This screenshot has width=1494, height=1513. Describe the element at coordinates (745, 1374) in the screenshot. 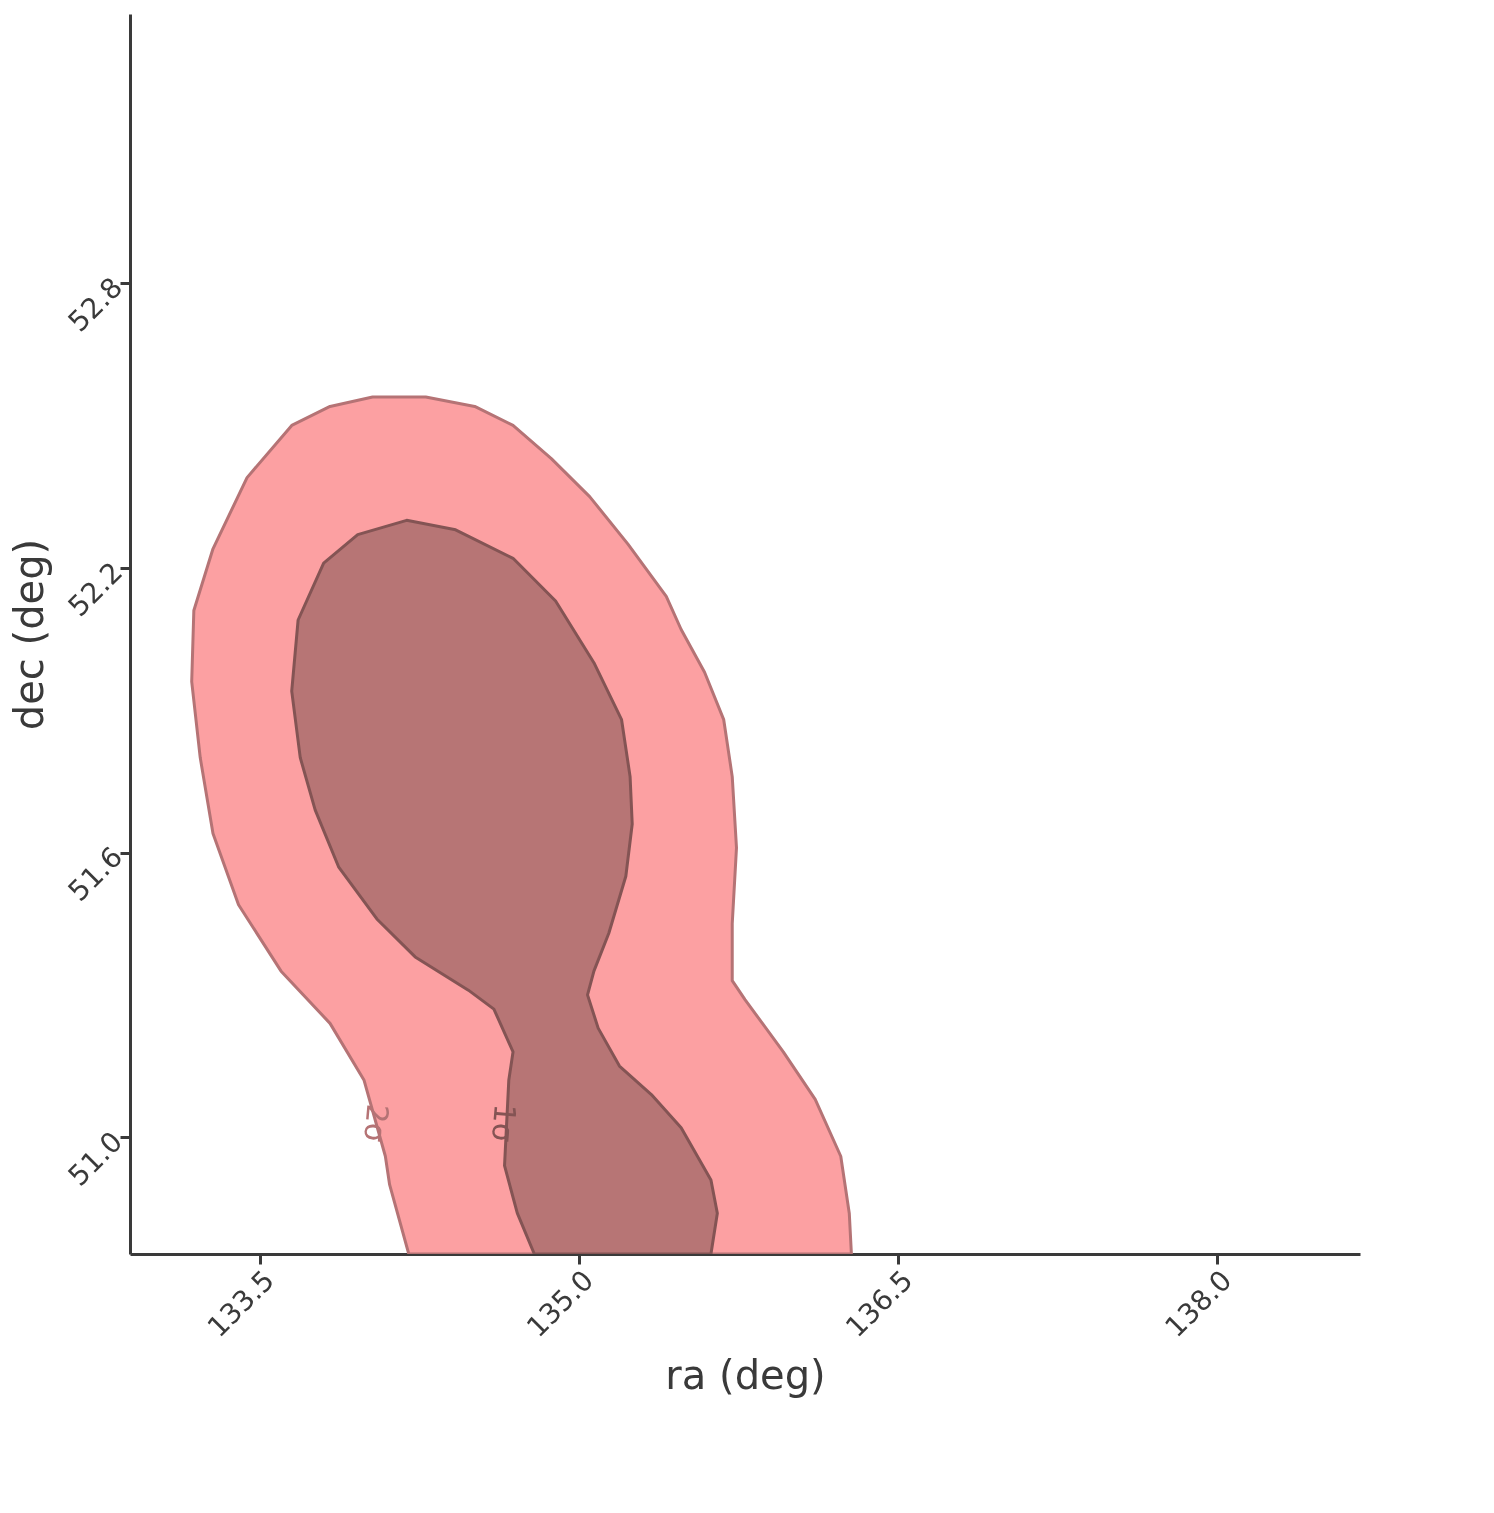

I see `x-axis-title: ra (deg)` at that location.